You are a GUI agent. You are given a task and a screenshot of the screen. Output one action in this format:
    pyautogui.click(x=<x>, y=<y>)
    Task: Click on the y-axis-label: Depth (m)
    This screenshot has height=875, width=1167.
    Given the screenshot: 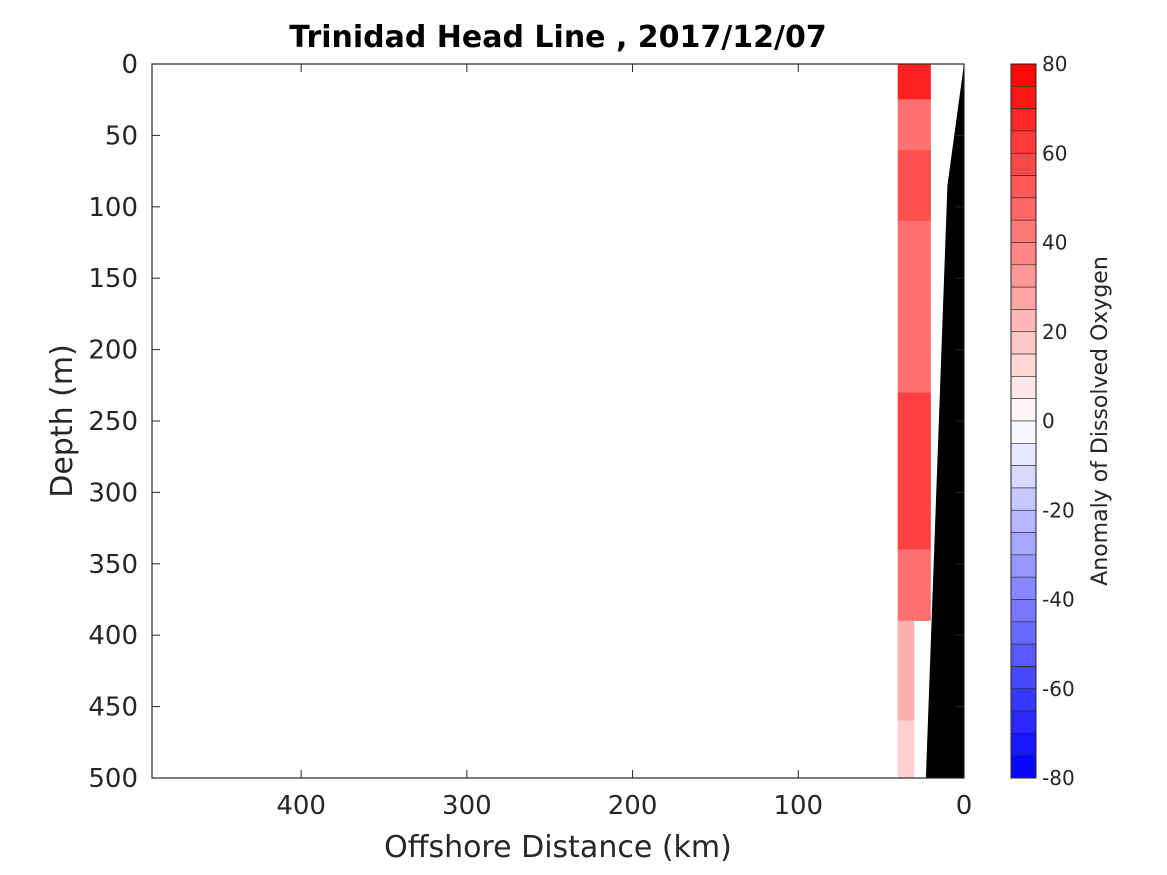 What is the action you would take?
    pyautogui.click(x=62, y=421)
    